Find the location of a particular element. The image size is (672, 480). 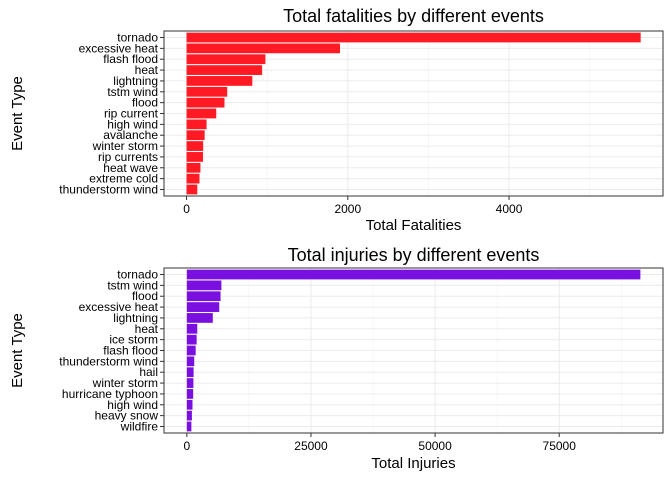

fatal-category-label: avalanche is located at coordinates (130, 135).